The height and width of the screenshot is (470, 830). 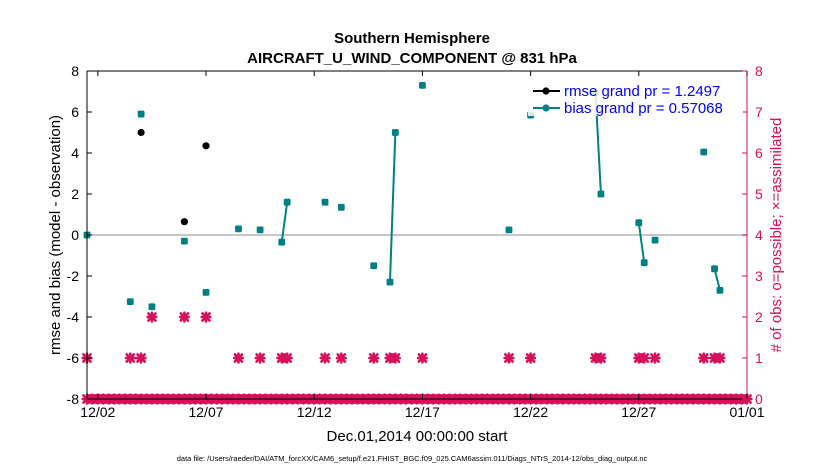 What do you see at coordinates (75, 194) in the screenshot?
I see `y-tick-label: 2` at bounding box center [75, 194].